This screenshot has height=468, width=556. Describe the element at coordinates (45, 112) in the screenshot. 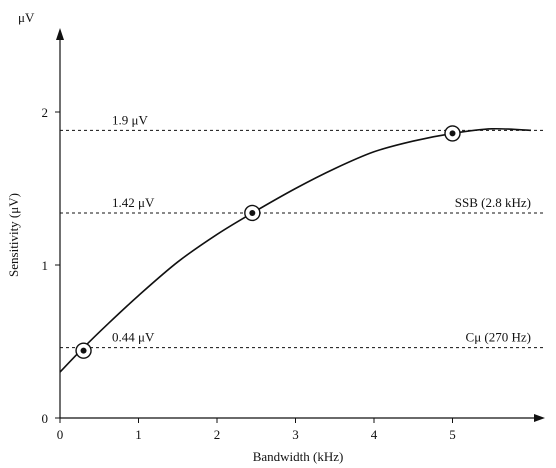

I see `y-tick-label: 2` at that location.